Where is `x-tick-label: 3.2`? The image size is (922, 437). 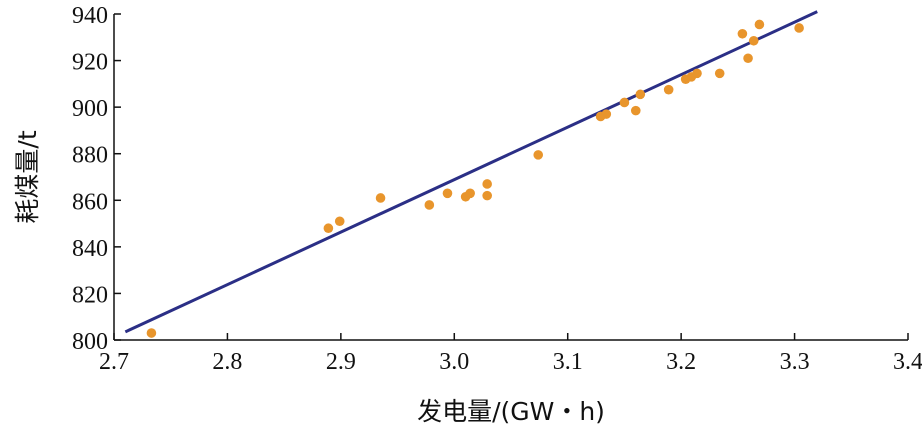 x-tick-label: 3.2 is located at coordinates (681, 362).